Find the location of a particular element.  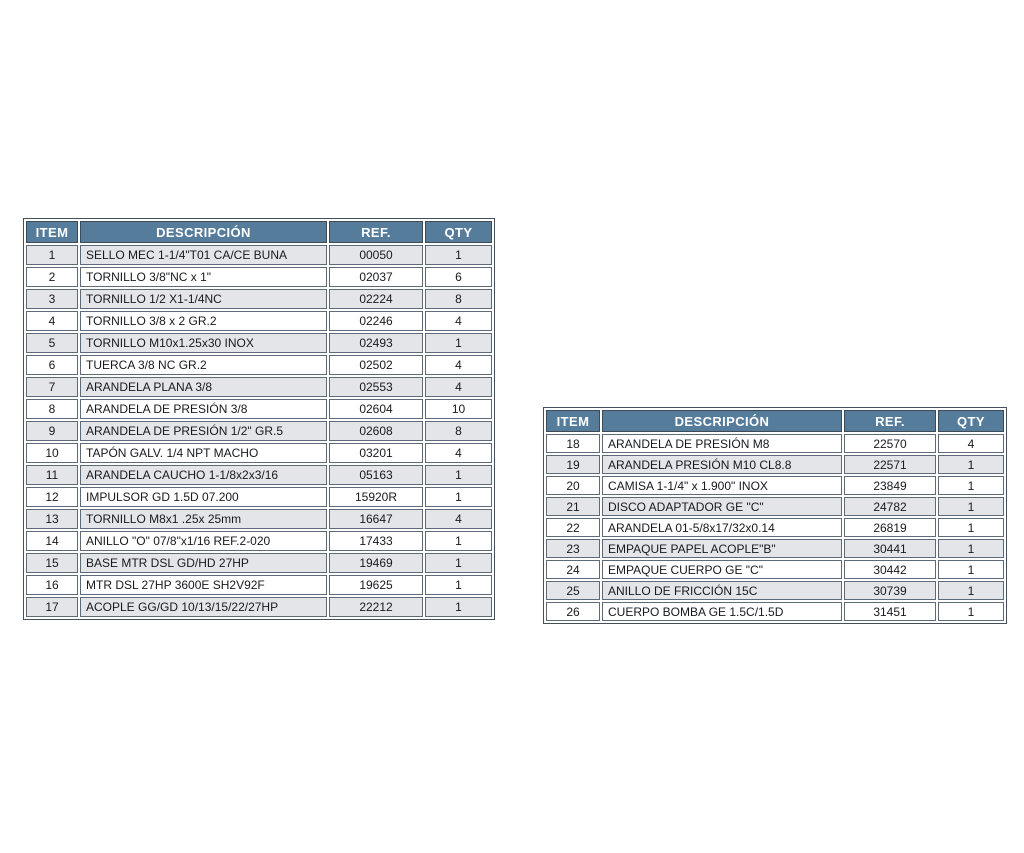

table-row: 12 IMPULSOR GD 1.5D 07.200 15920R 1 is located at coordinates (259, 497).